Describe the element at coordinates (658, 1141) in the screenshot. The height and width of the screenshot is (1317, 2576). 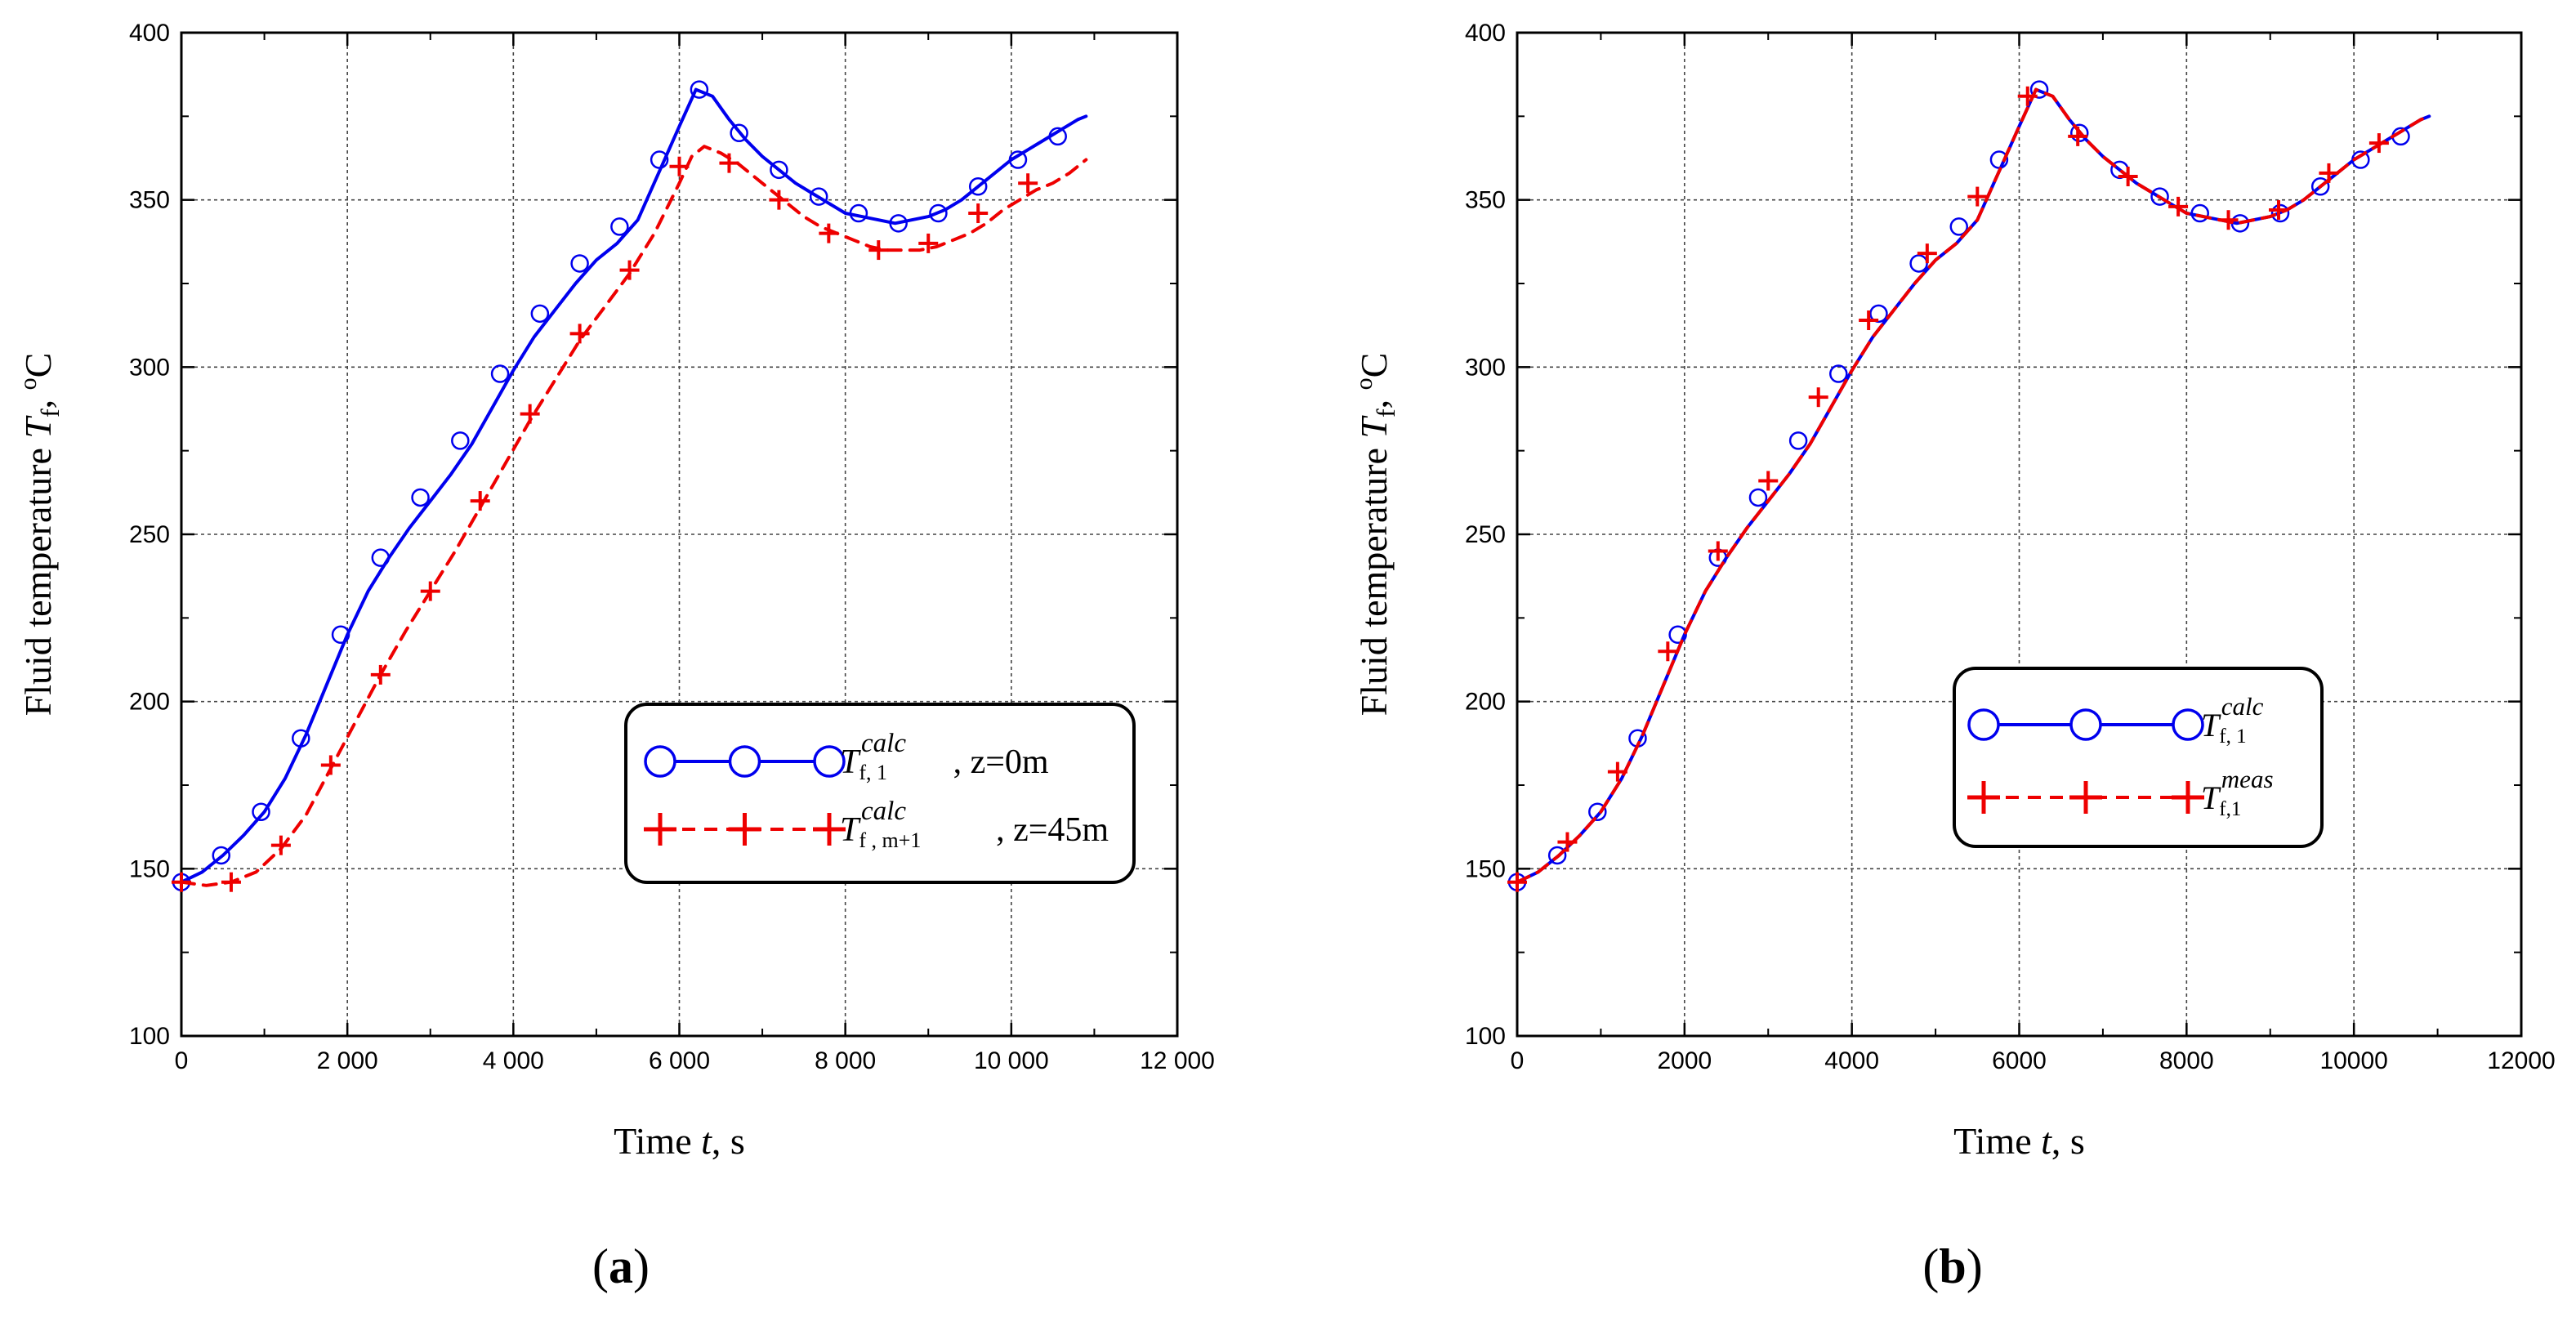
I see `x-axis-label-text: Time` at that location.